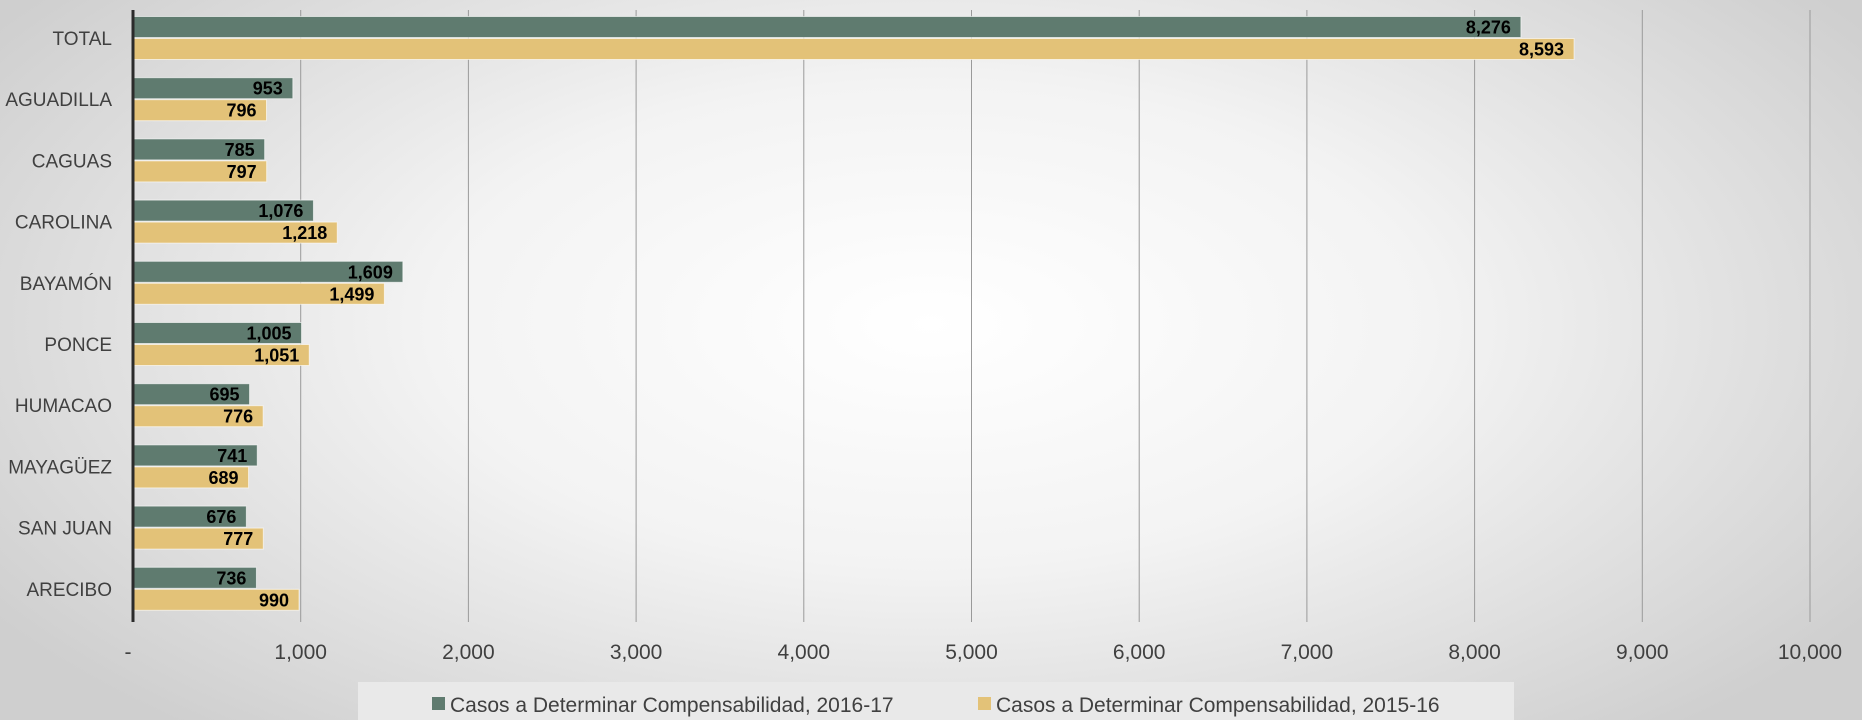 This screenshot has width=1862, height=720. What do you see at coordinates (242, 172) in the screenshot?
I see `data-label: 797` at bounding box center [242, 172].